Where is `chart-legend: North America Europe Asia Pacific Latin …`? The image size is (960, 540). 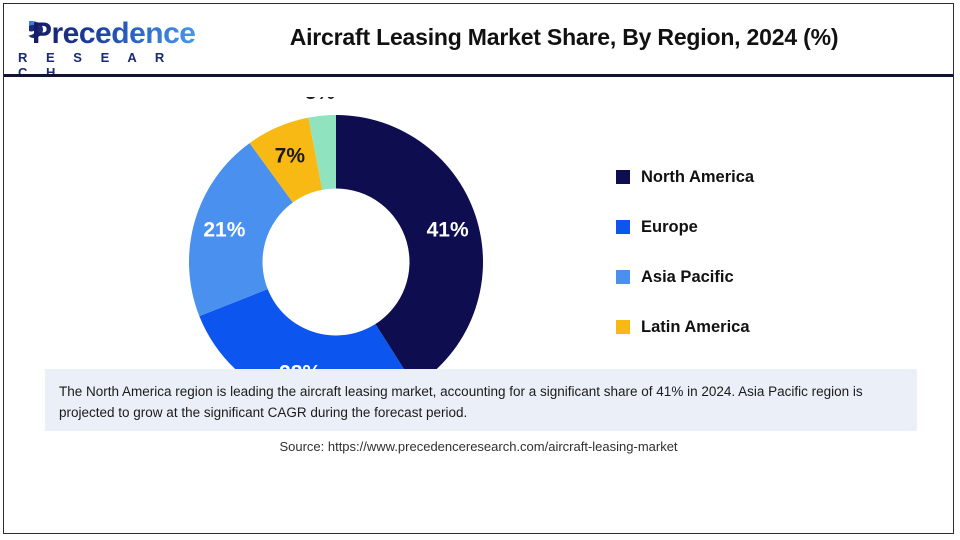
chart-legend: North America Europe Asia Pacific Latin … is located at coordinates (741, 277).